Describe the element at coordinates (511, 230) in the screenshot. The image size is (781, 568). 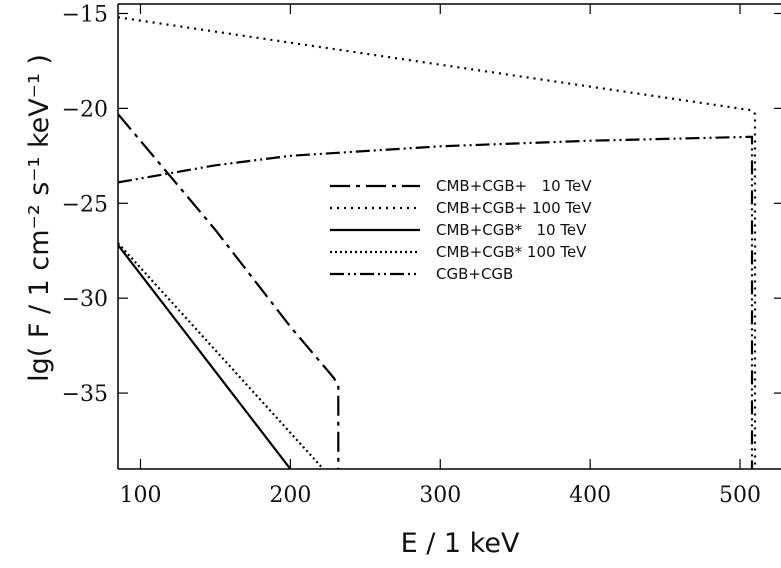
I see `legend-label-3: CMB+CGB* 10 TeV` at that location.